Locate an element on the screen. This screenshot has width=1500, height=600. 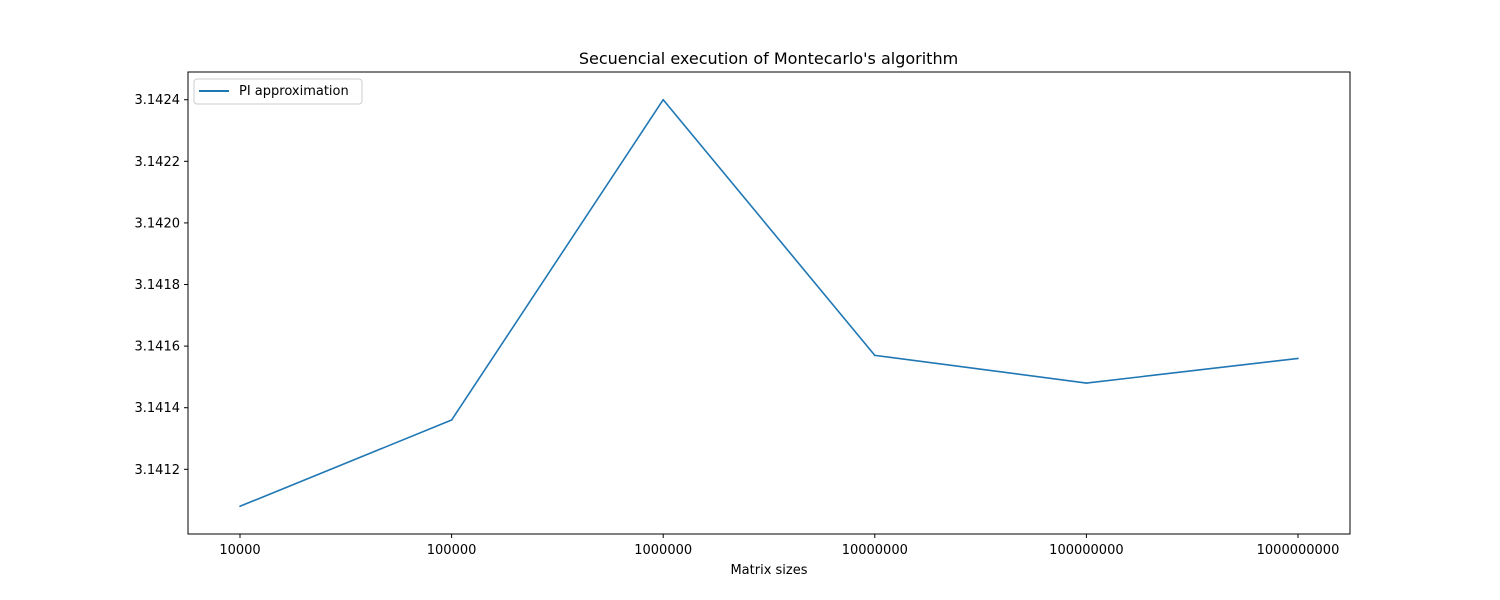
y-tick-label: 3.1418 is located at coordinates (158, 285).